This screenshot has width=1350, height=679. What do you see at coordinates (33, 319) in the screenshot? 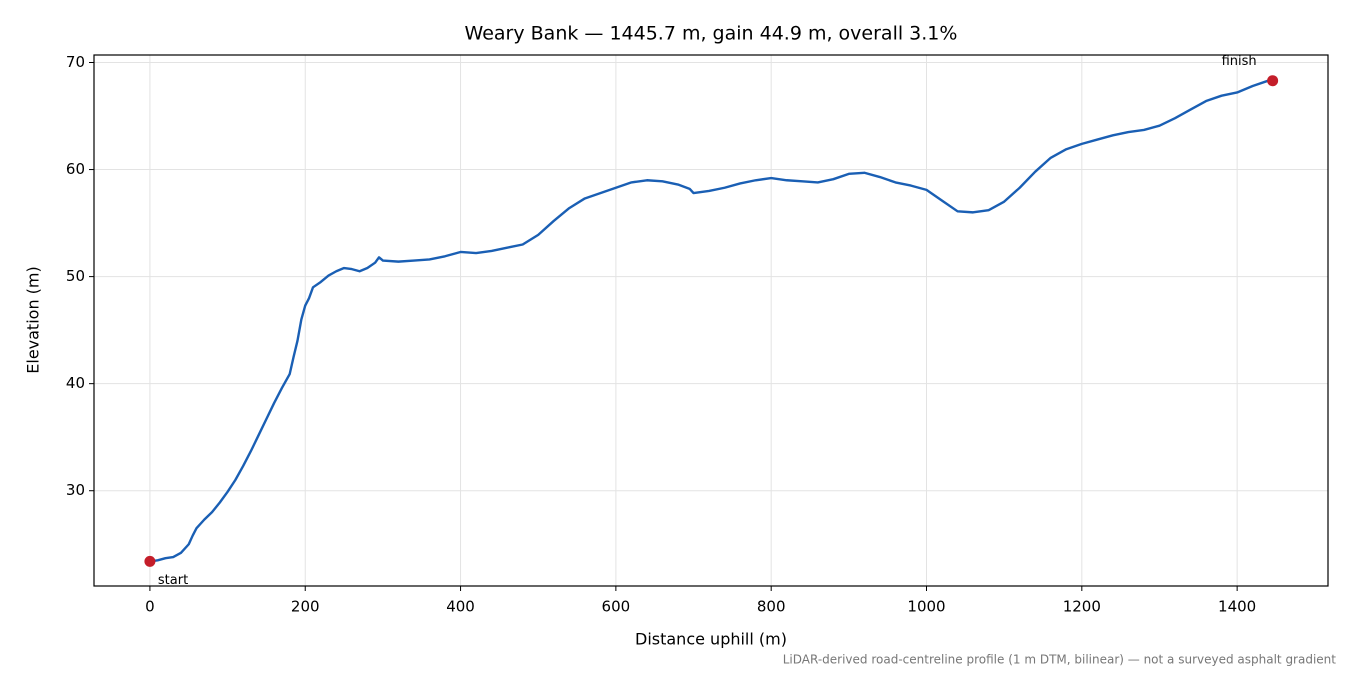
I see `y-axis-label: Elevation (m)` at bounding box center [33, 319].